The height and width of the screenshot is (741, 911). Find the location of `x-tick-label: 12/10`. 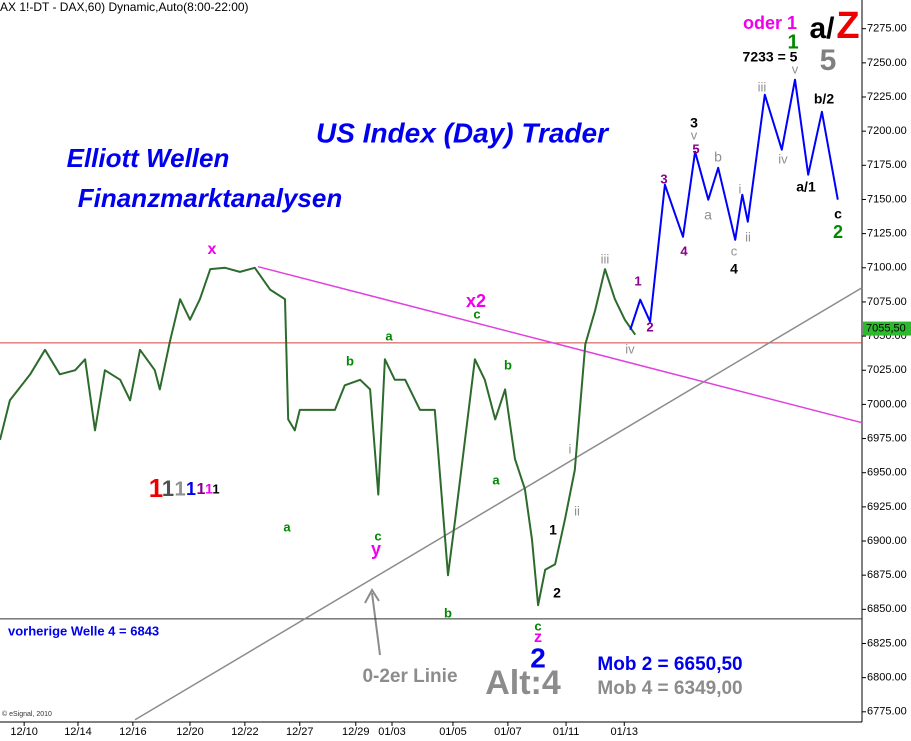

x-tick-label: 12/10 is located at coordinates (24, 732).